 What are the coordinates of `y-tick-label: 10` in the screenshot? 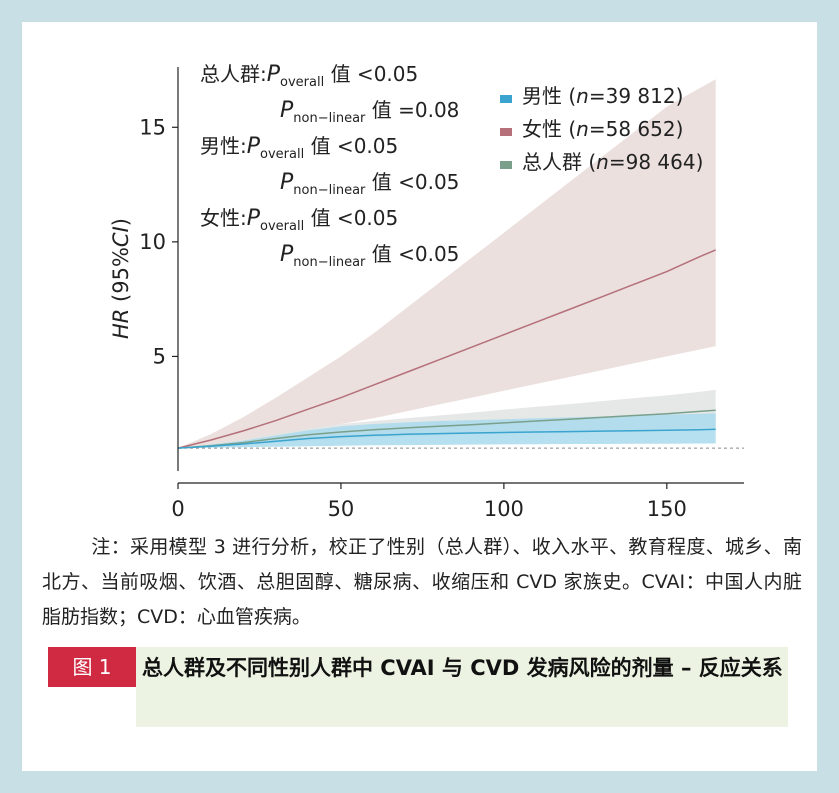 It's located at (152, 242).